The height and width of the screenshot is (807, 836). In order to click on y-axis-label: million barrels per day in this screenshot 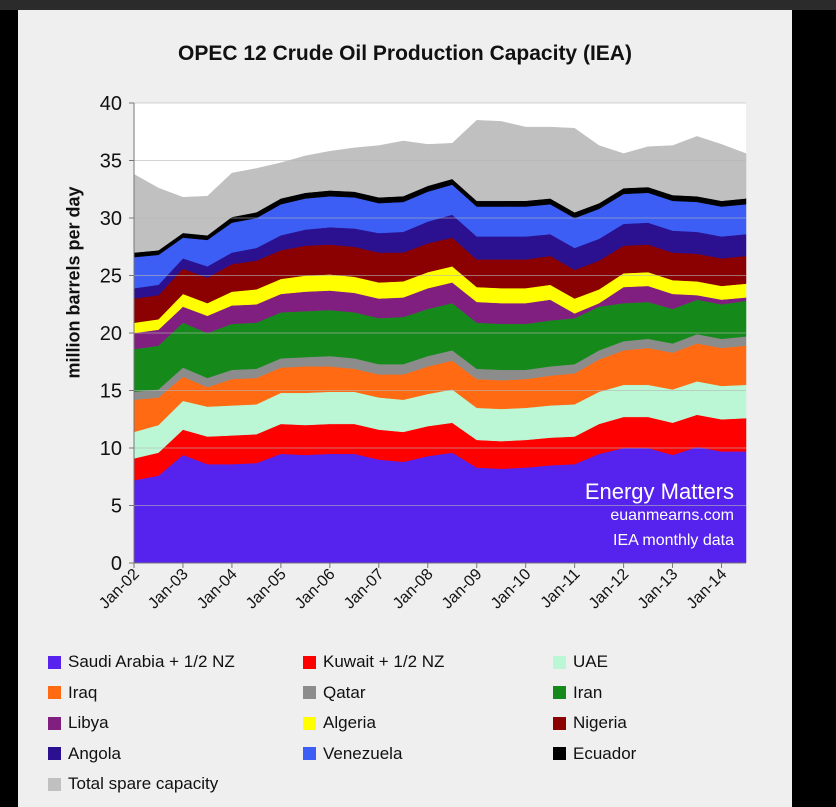, I will do `click(73, 282)`.